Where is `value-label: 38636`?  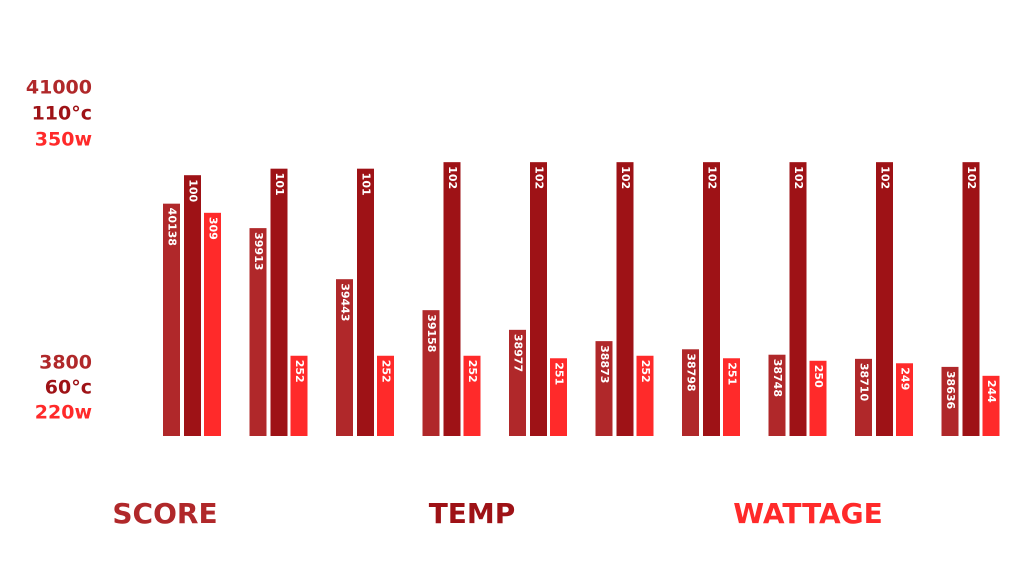
value-label: 38636 is located at coordinates (950, 390).